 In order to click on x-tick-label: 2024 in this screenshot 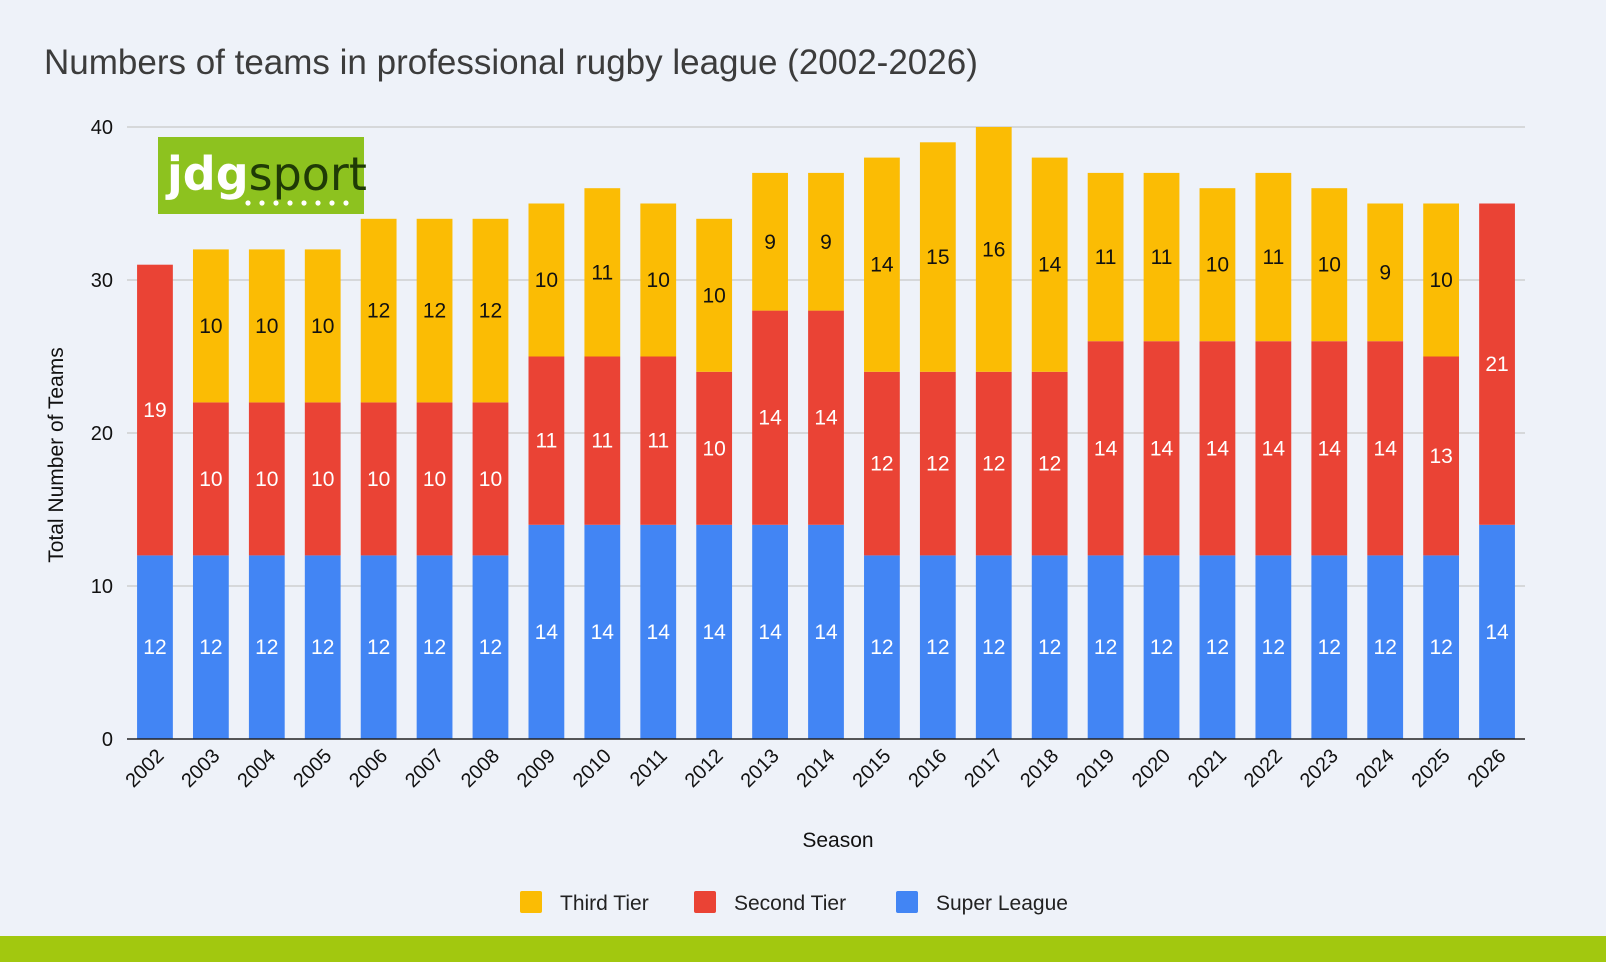, I will do `click(1375, 768)`.